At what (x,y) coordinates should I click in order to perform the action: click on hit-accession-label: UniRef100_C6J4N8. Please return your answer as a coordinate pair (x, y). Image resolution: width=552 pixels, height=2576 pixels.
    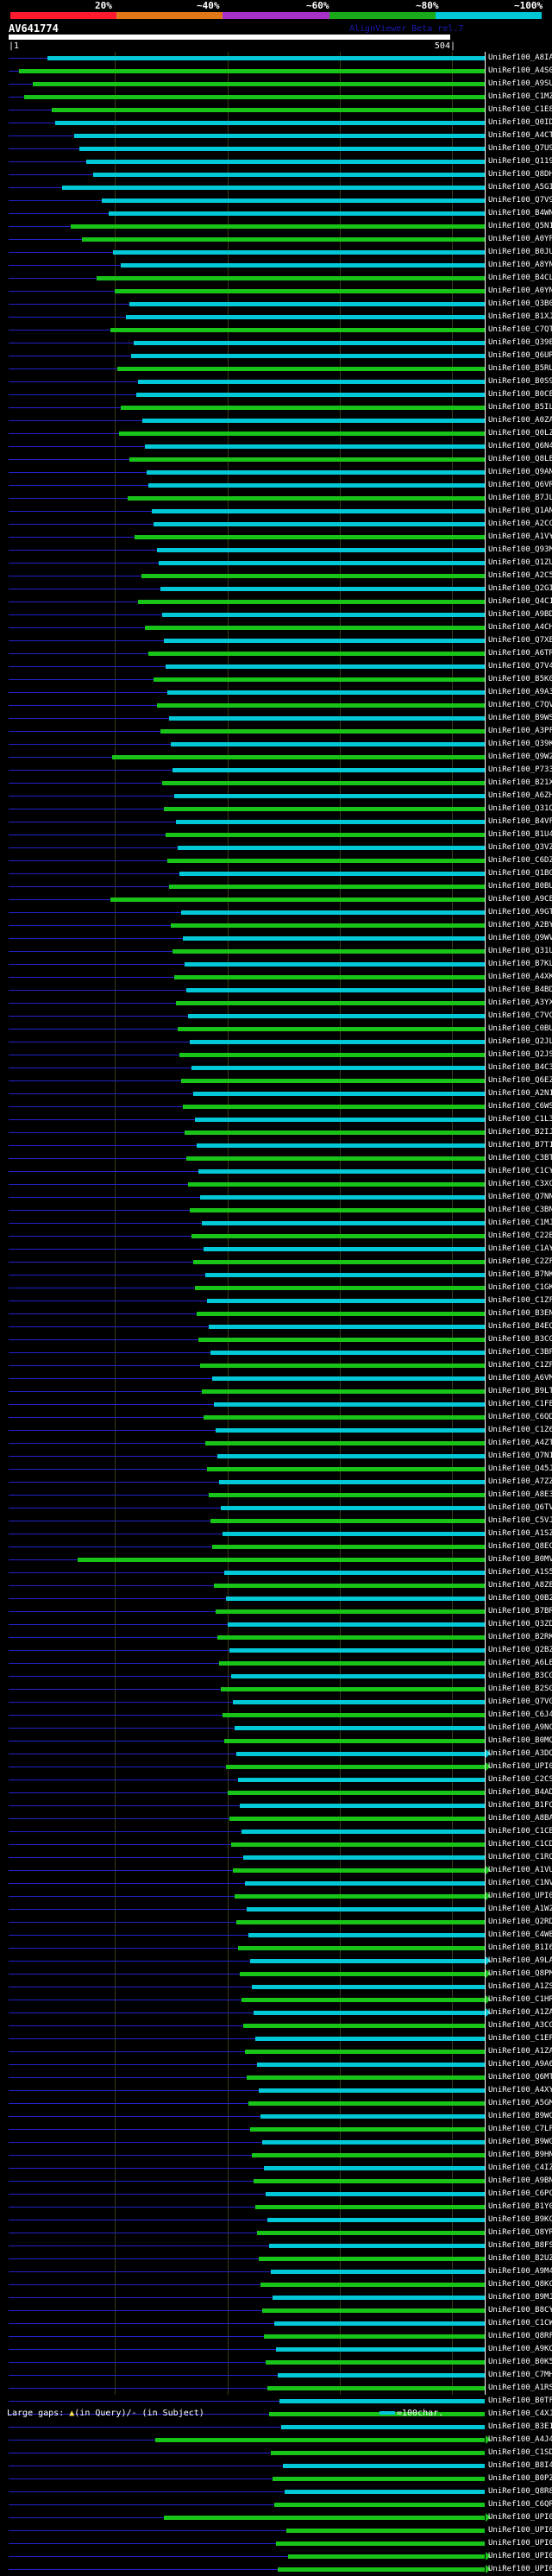
    Looking at the image, I should click on (520, 1714).